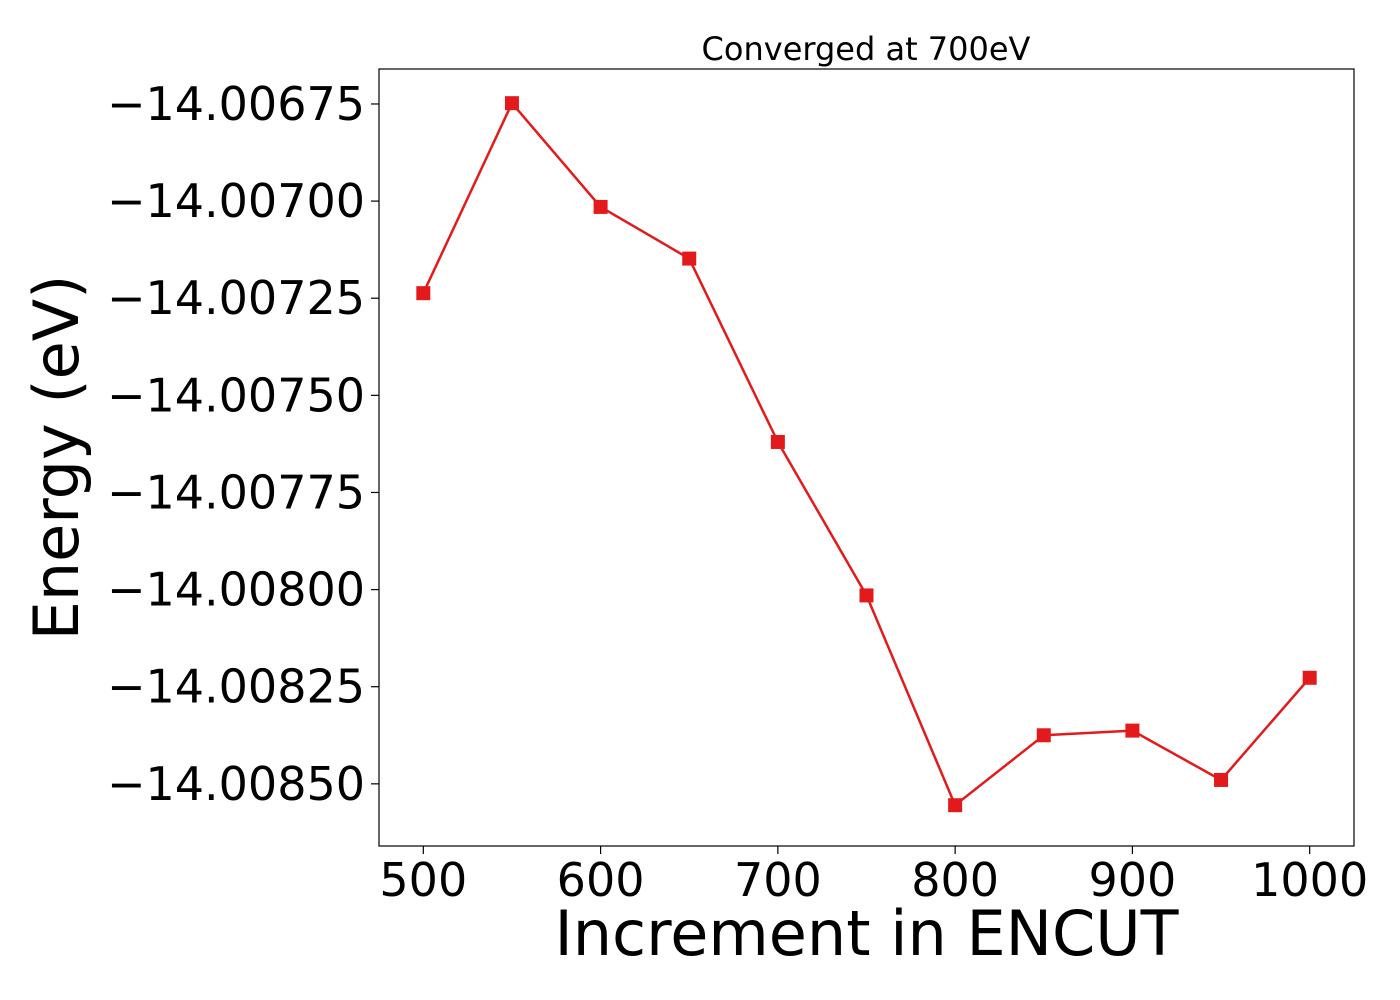 This screenshot has width=1400, height=1000. Describe the element at coordinates (955, 880) in the screenshot. I see `x-tick-label: 800` at that location.